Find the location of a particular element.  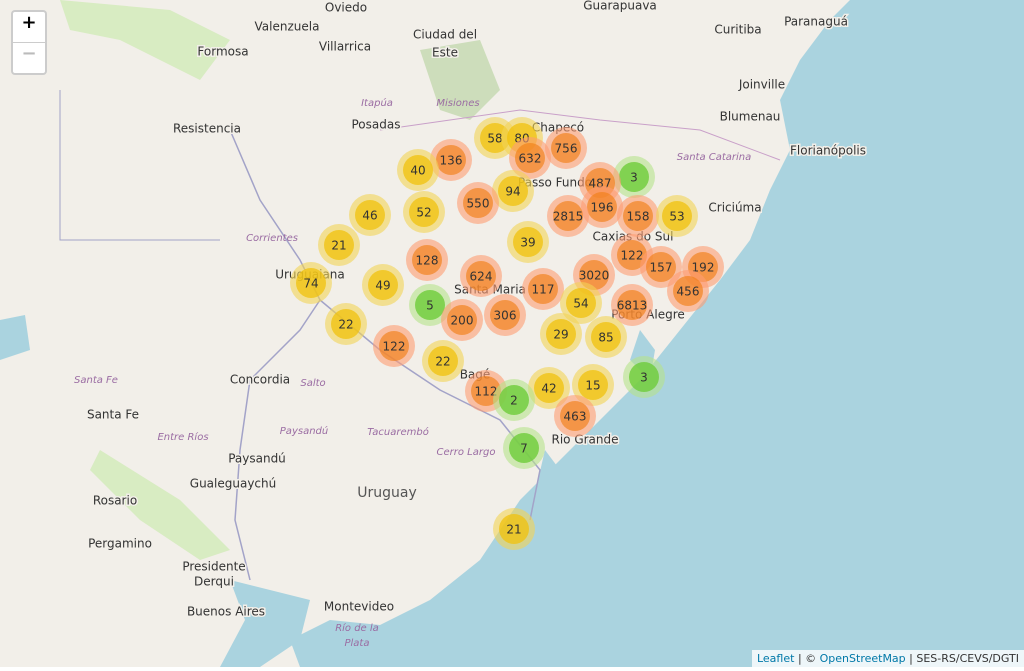

cluster-marker: 94 is located at coordinates (513, 191).